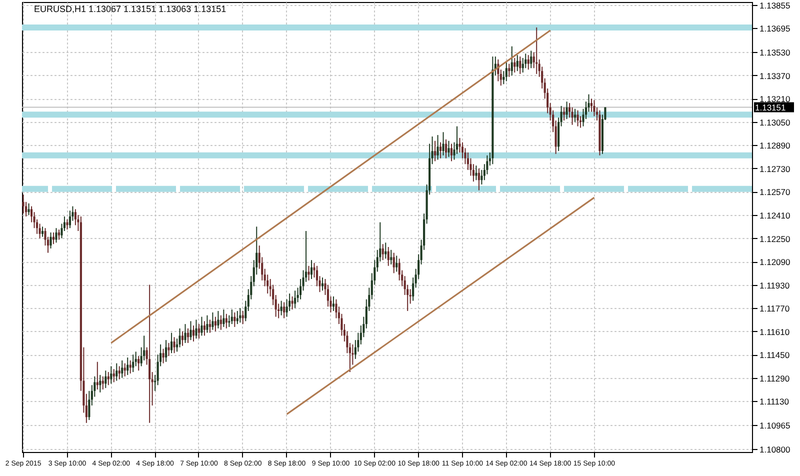  I want to click on y-tick-label: 1.12730, so click(775, 169).